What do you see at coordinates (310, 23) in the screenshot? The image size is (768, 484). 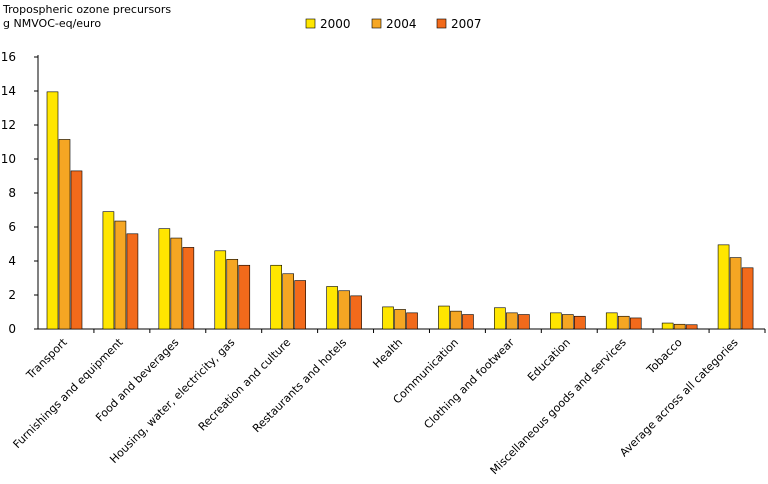 I see `legend-swatch-2000` at bounding box center [310, 23].